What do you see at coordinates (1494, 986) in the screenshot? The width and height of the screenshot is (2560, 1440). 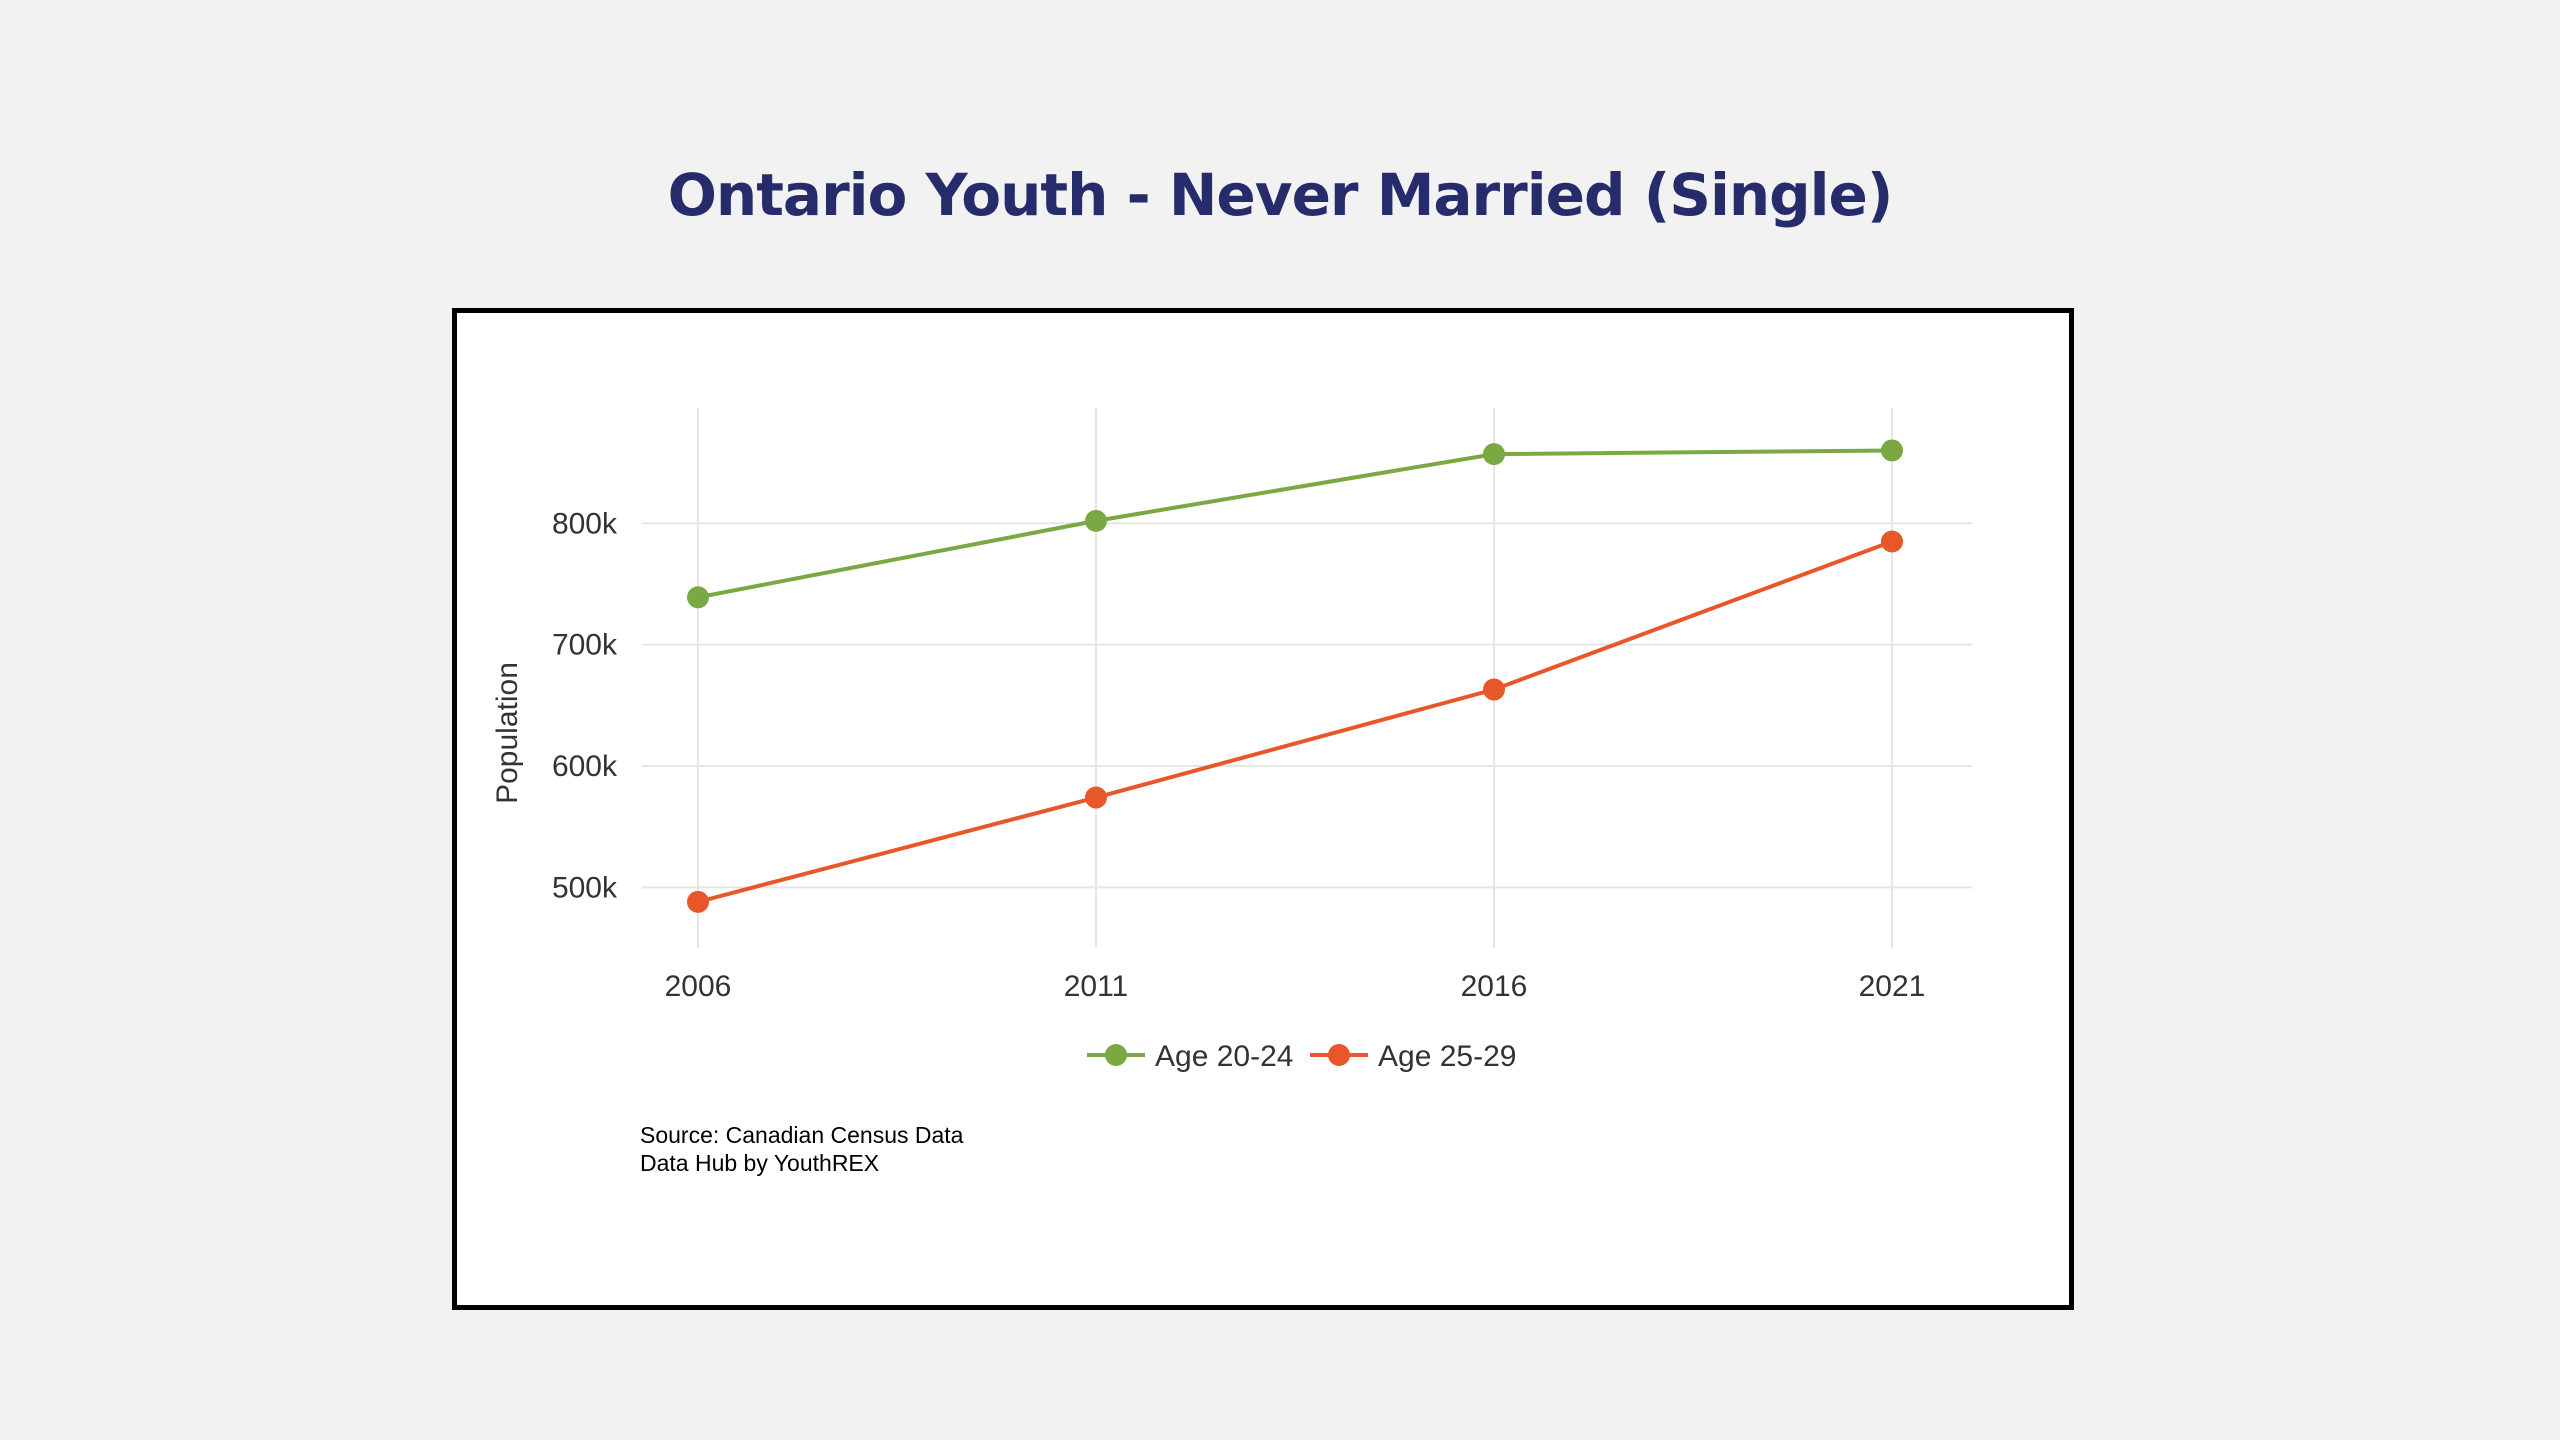 I see `x-tick-label: 2016` at bounding box center [1494, 986].